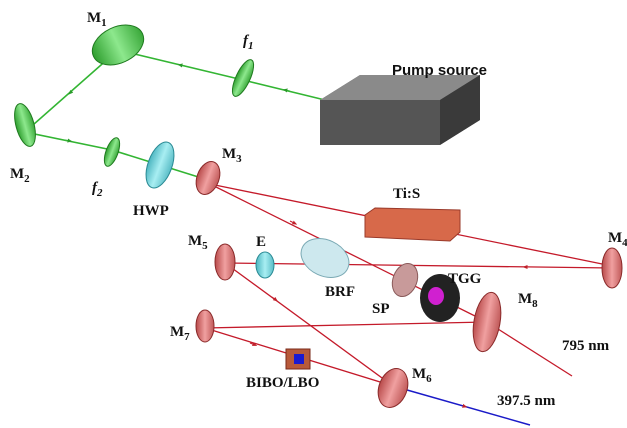 The height and width of the screenshot is (428, 627). I want to click on label: Pump source, so click(439, 70).